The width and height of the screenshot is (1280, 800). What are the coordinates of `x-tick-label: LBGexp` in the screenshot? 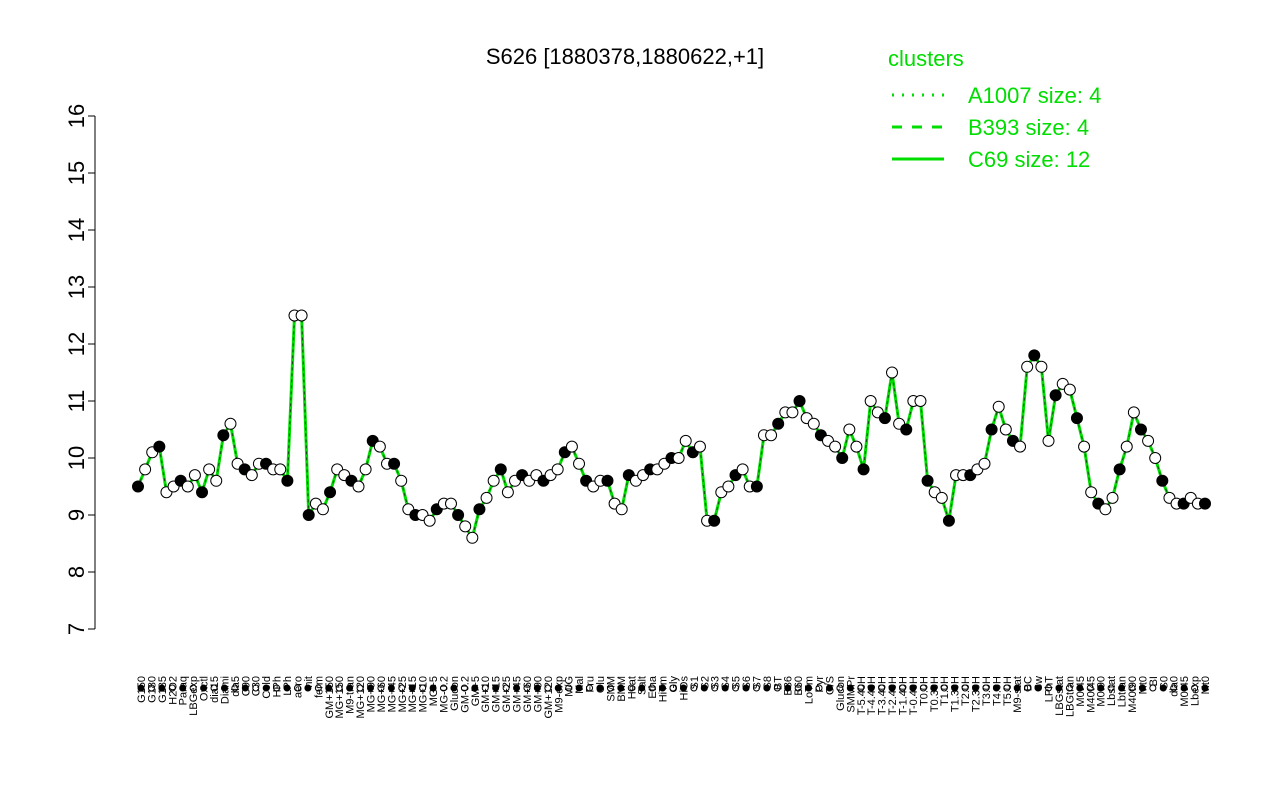 It's located at (194, 696).